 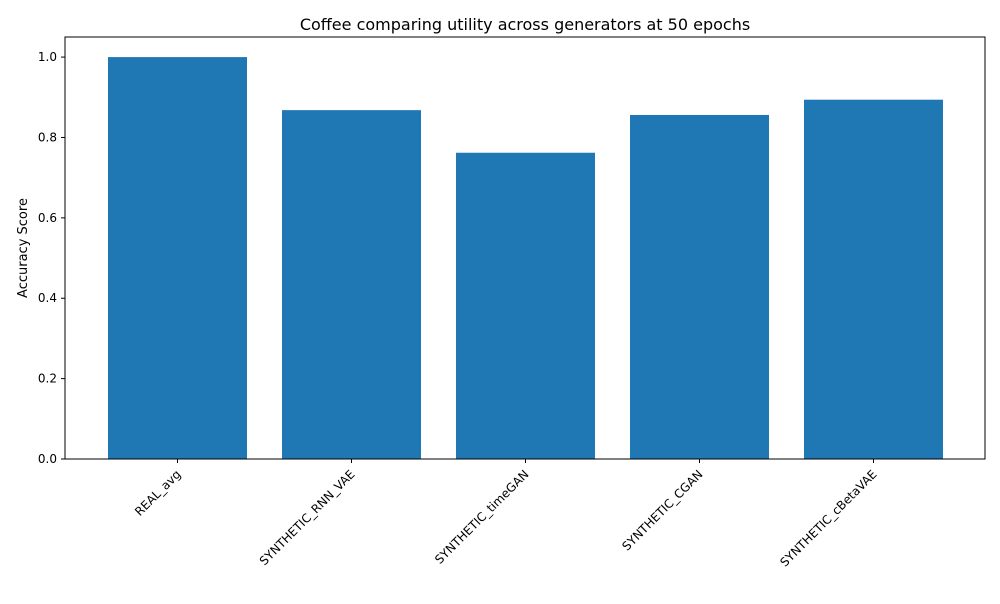 I want to click on y-tick-label: 0.0, so click(x=47, y=459).